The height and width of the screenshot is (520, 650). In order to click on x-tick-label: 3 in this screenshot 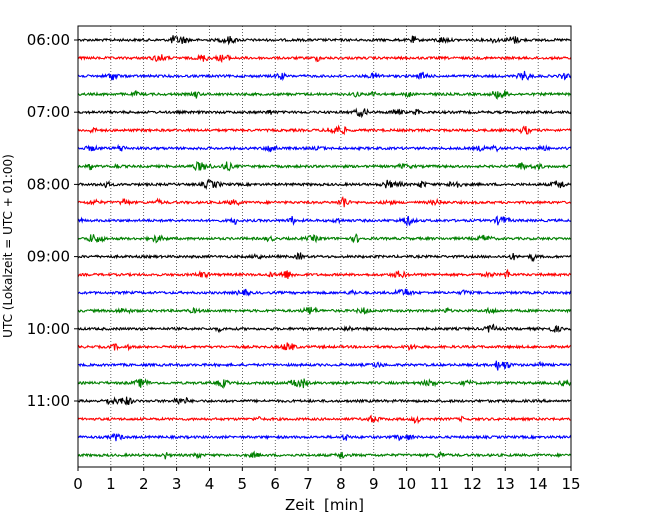, I will do `click(177, 484)`.